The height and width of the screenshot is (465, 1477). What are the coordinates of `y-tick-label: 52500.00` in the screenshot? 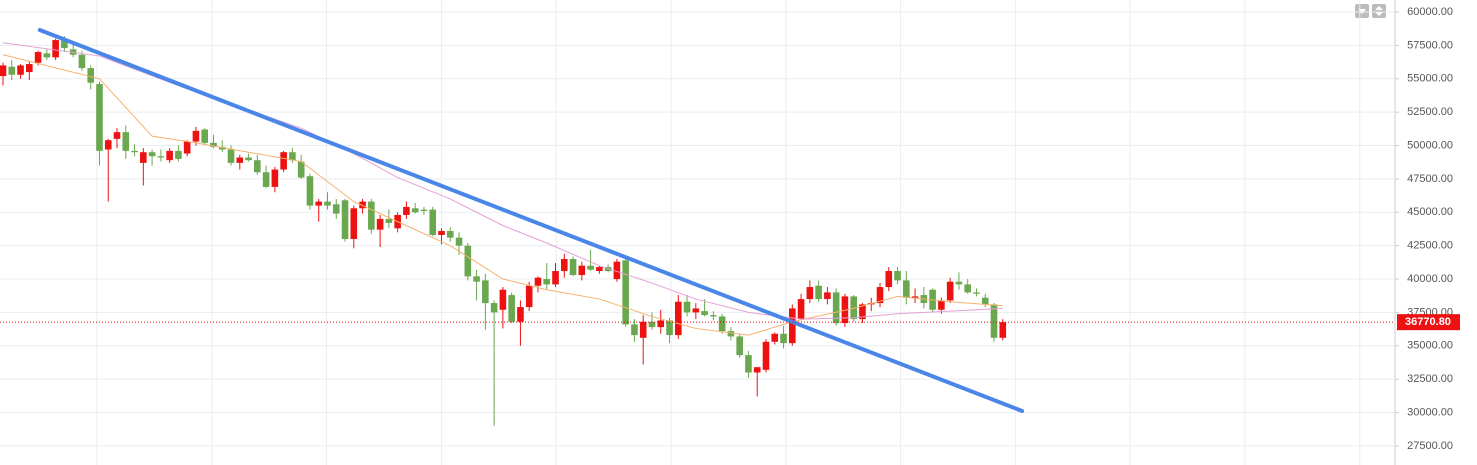 It's located at (1430, 112).